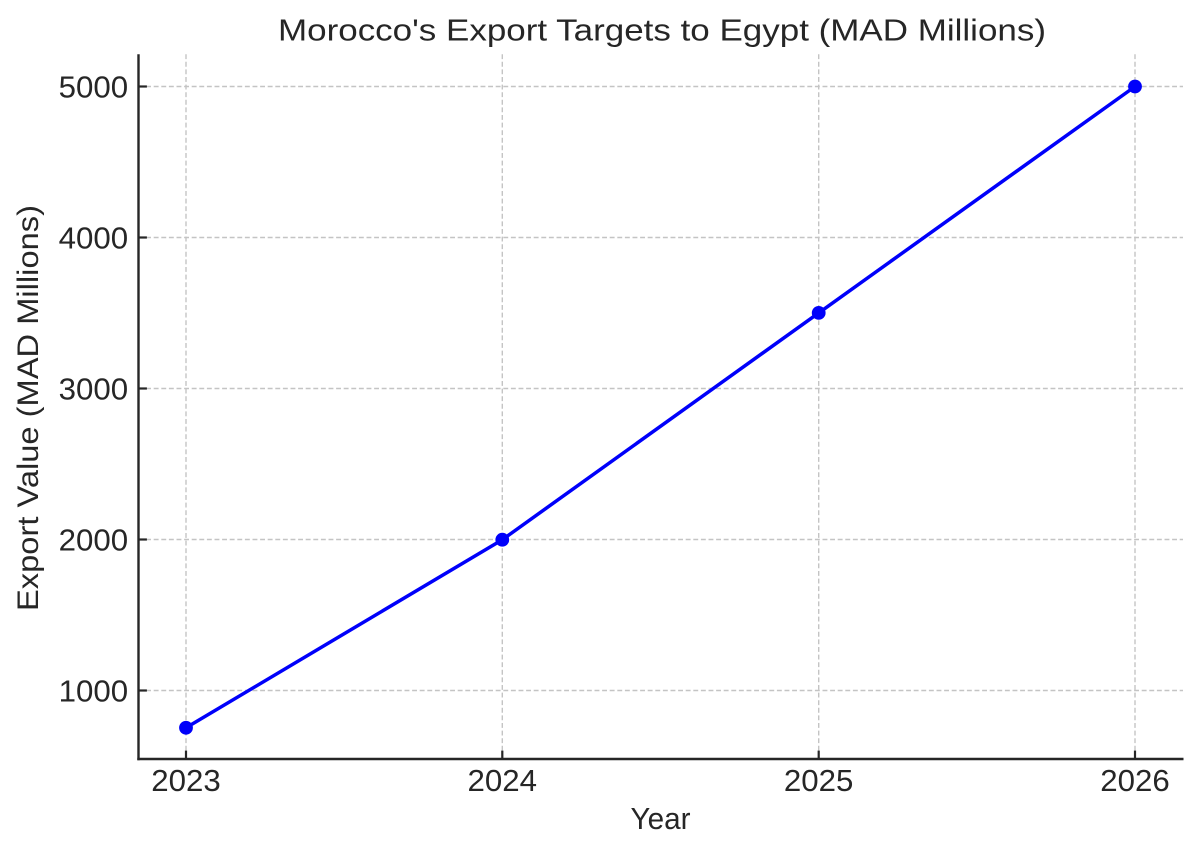 The image size is (1200, 852). What do you see at coordinates (94, 87) in the screenshot?
I see `svg-text: 5000` at bounding box center [94, 87].